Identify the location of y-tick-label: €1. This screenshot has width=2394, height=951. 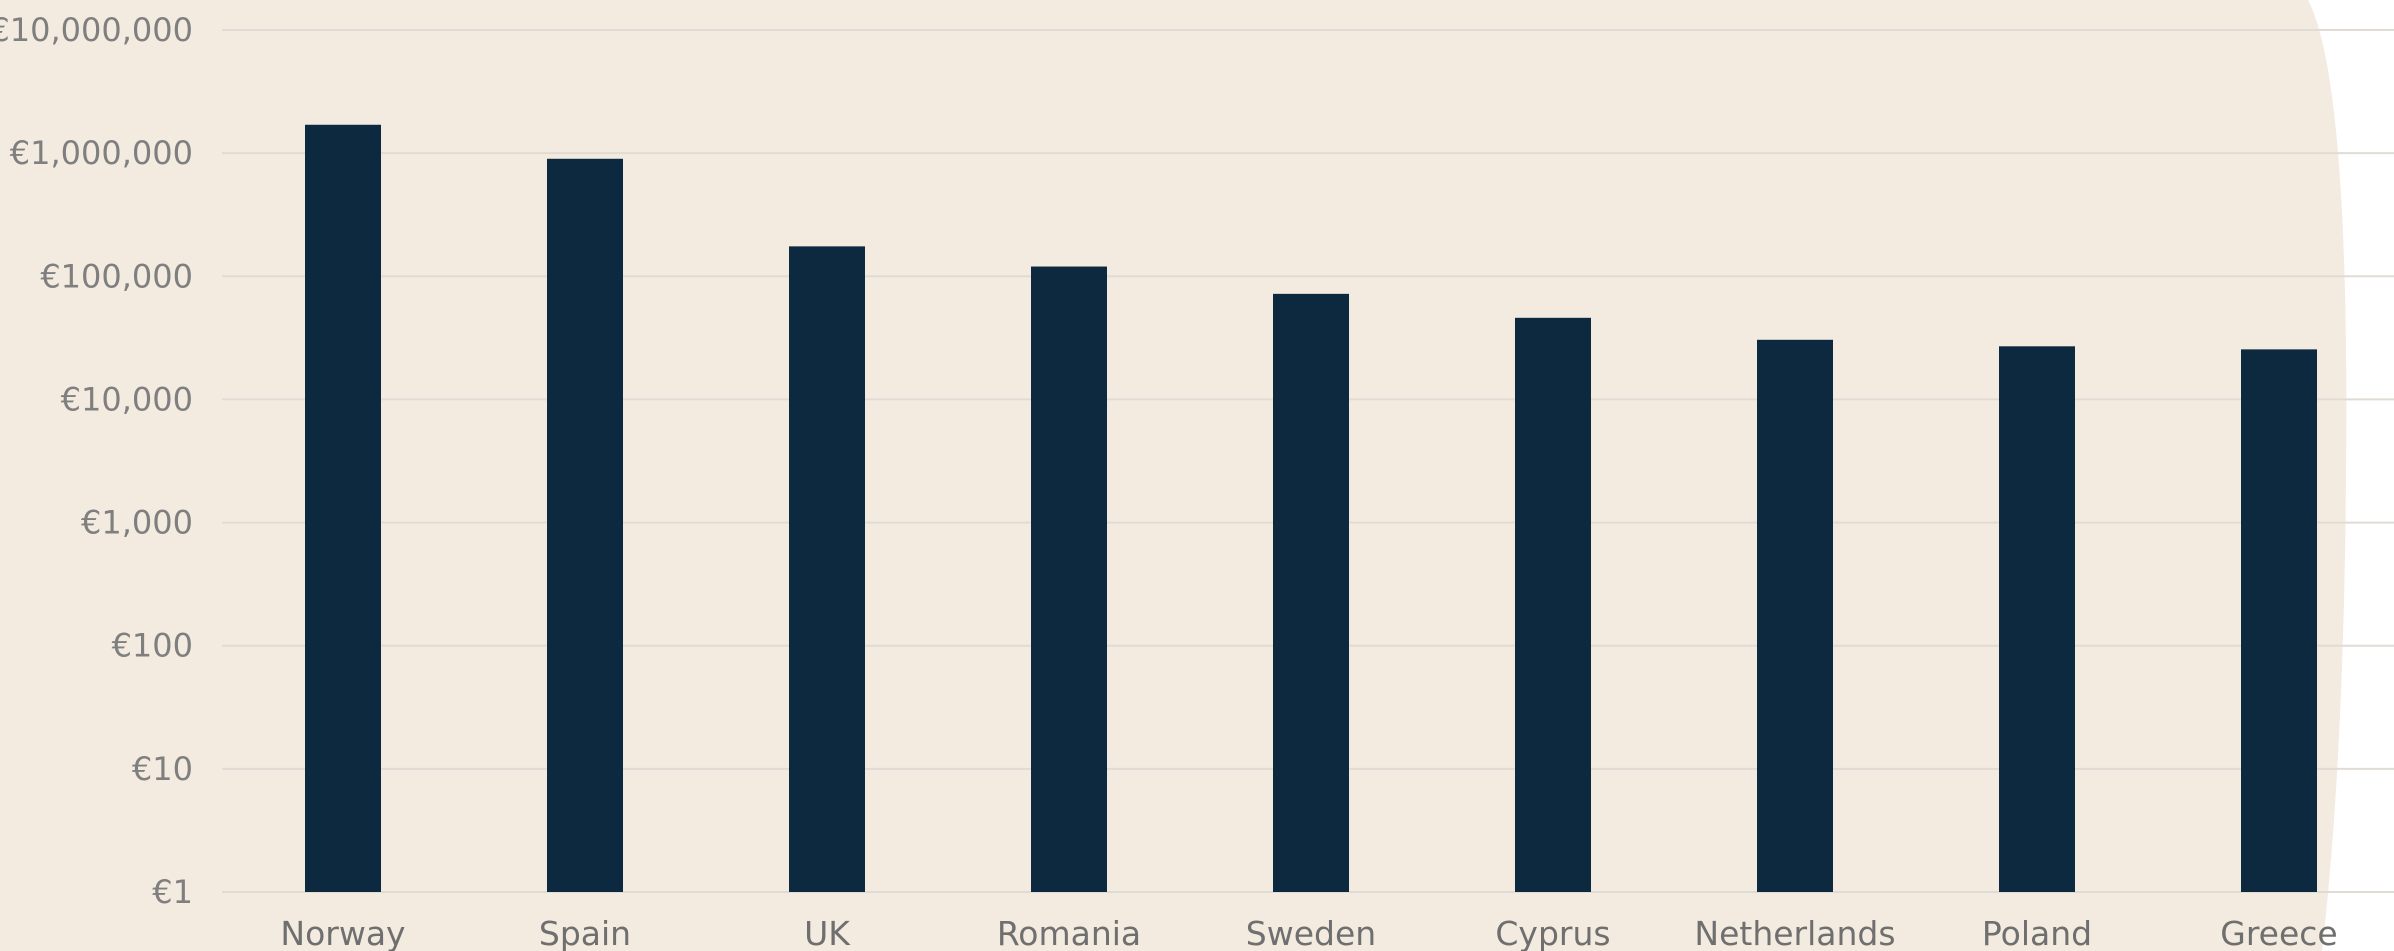
(172, 892).